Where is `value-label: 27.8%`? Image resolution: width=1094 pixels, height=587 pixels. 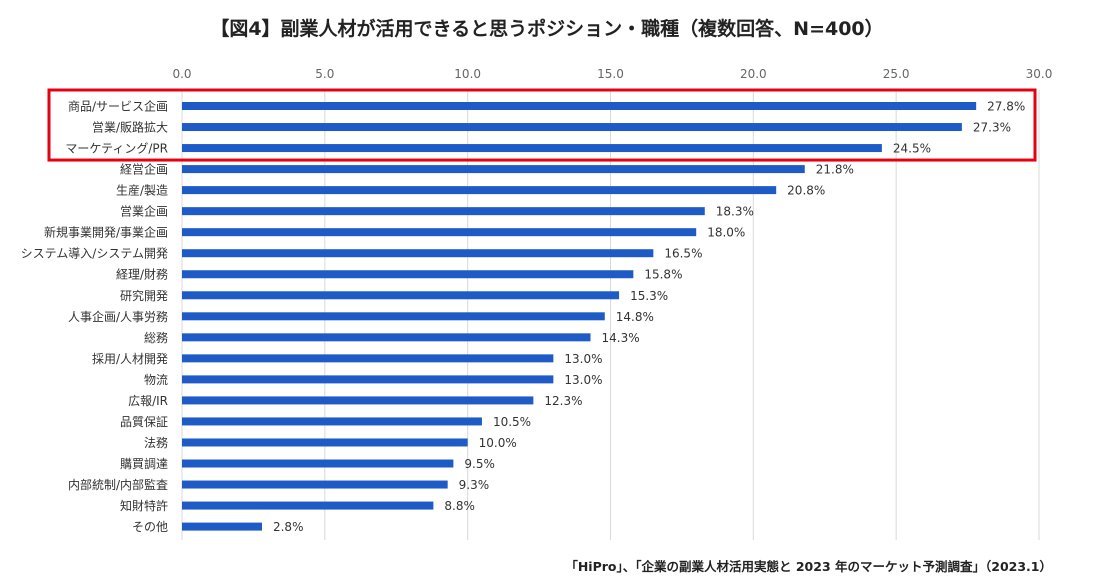
value-label: 27.8% is located at coordinates (1006, 107).